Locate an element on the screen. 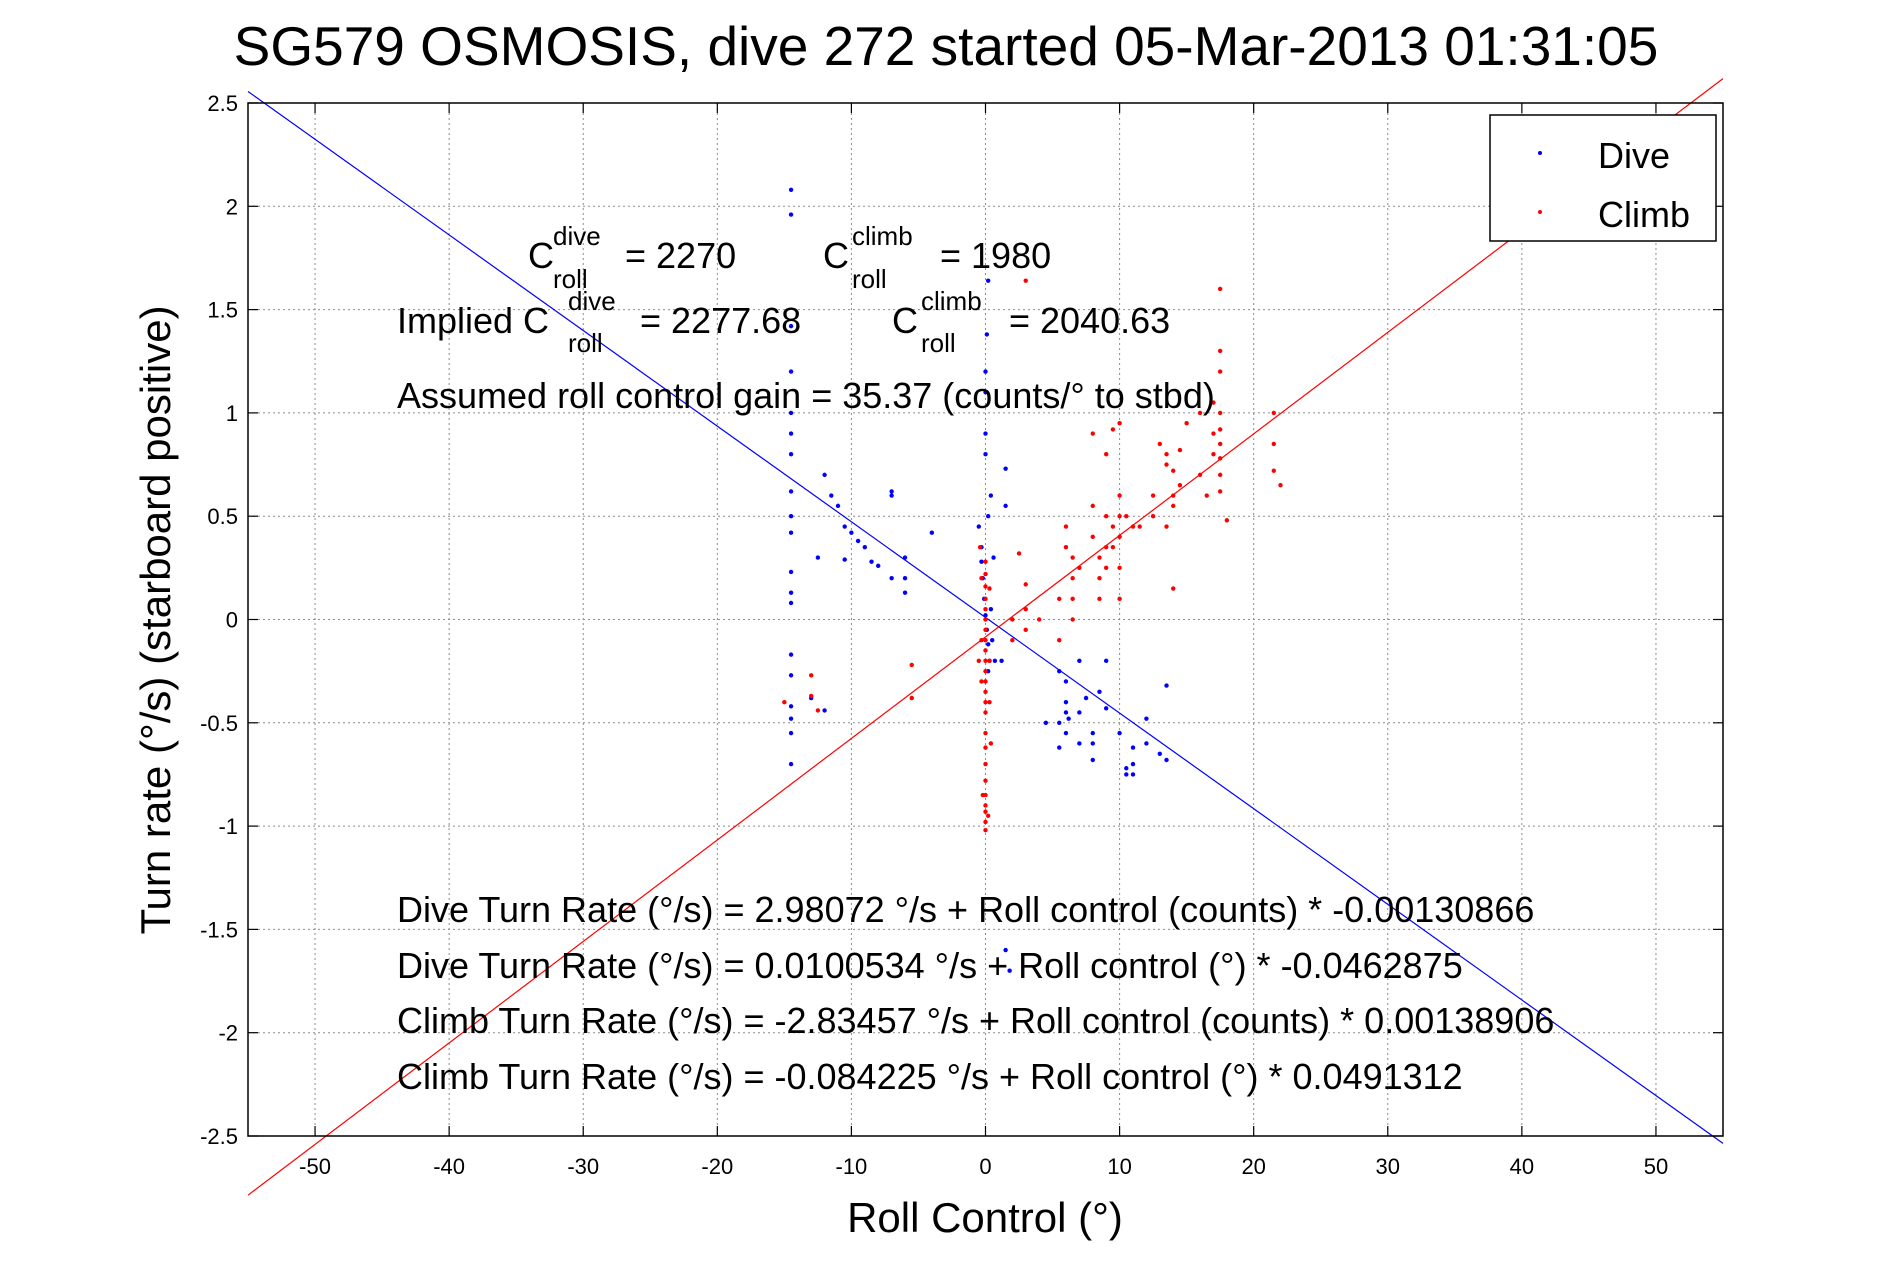  c-roll-climb-sub: roll is located at coordinates (869, 279).